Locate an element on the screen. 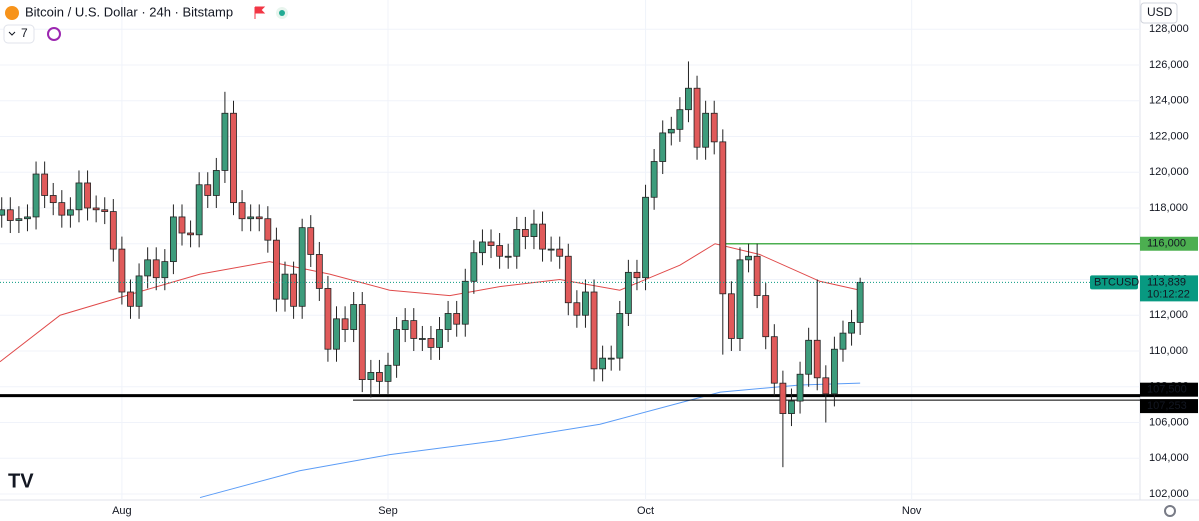 This screenshot has height=521, width=1199. sync-icon is located at coordinates (54, 34).